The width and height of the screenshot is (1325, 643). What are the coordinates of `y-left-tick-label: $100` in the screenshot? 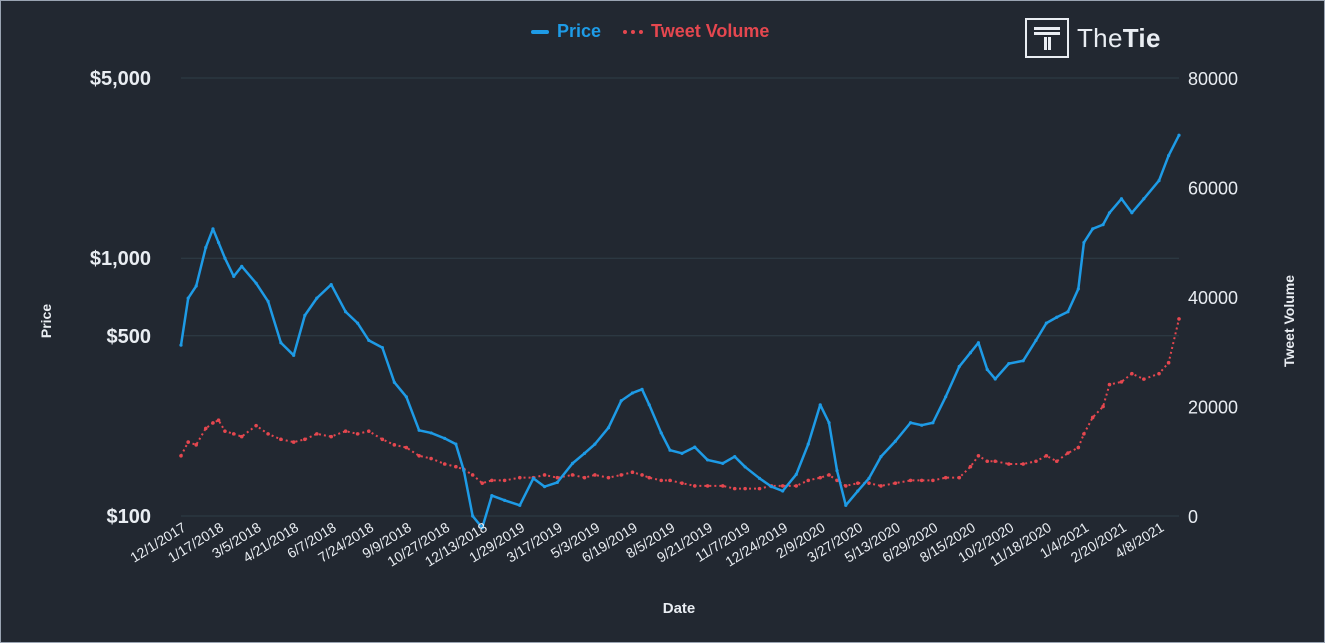 It's located at (129, 517).